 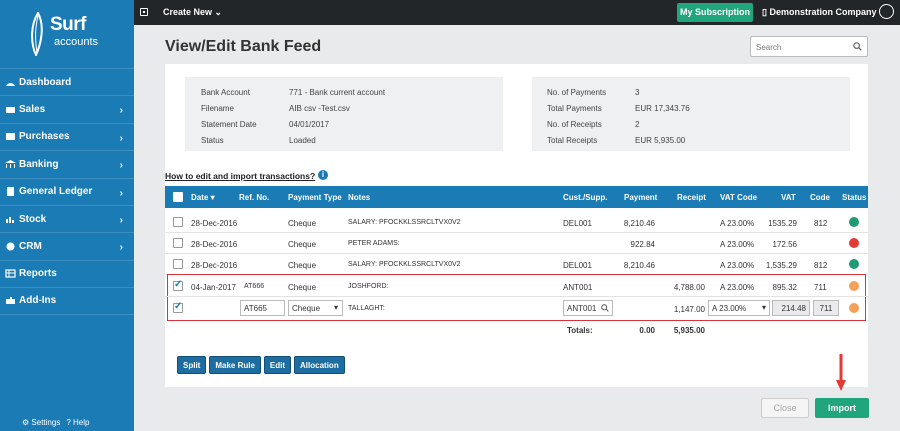 I want to click on create-new-menu: Create New ⌄, so click(x=192, y=12).